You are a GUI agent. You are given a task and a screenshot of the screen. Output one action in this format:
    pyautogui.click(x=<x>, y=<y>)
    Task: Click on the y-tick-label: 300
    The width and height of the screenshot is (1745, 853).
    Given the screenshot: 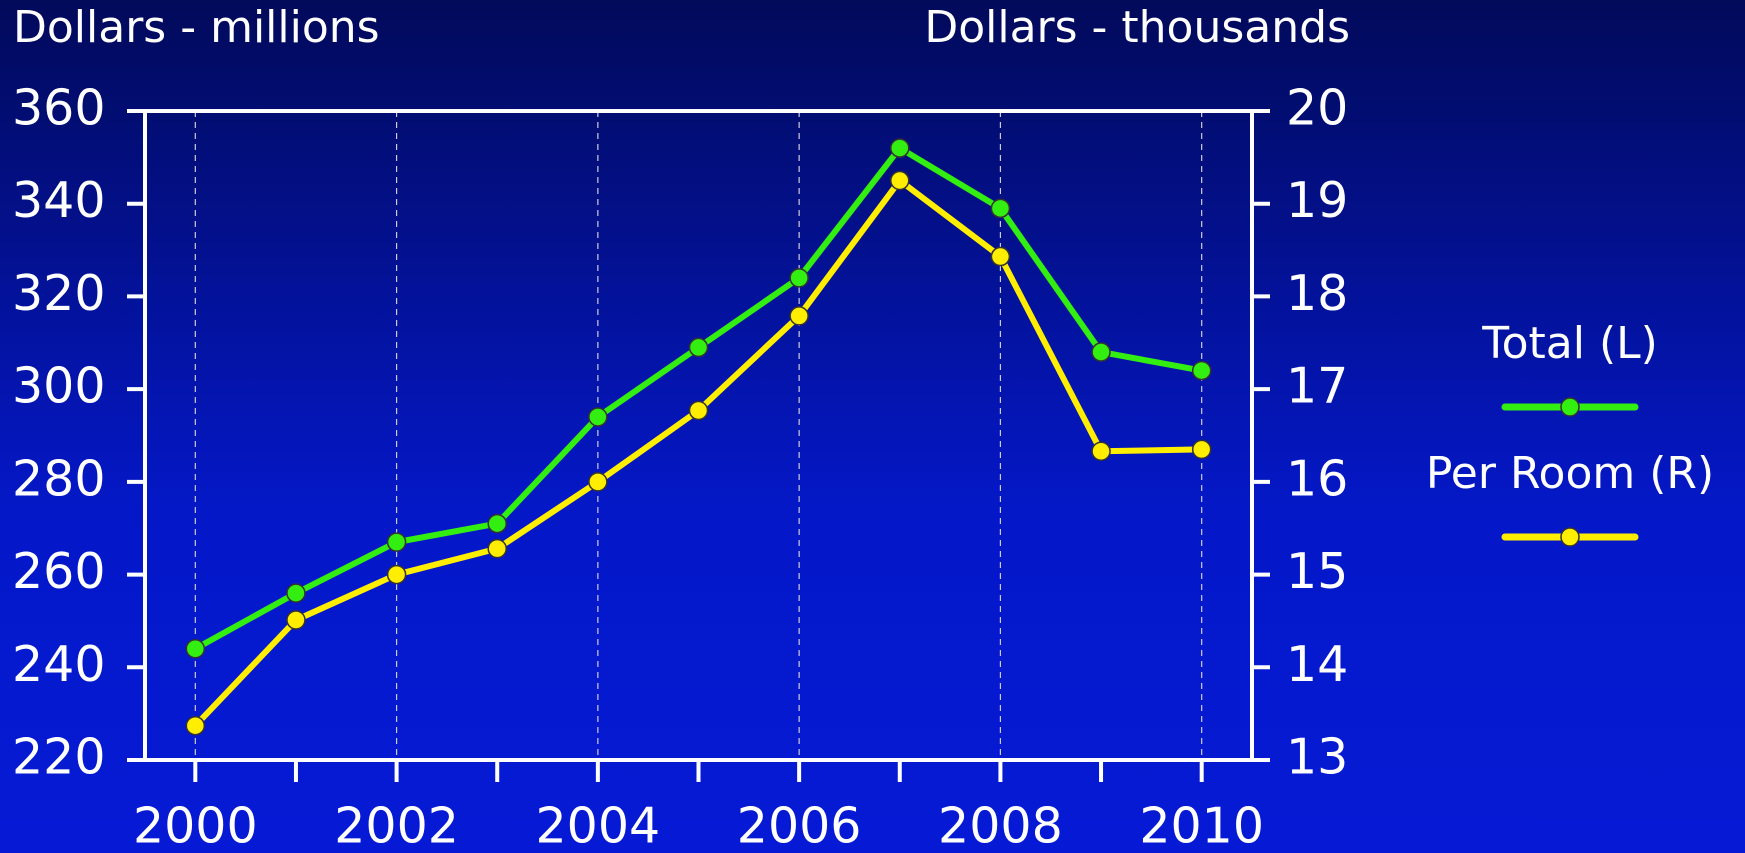 What is the action you would take?
    pyautogui.click(x=59, y=386)
    